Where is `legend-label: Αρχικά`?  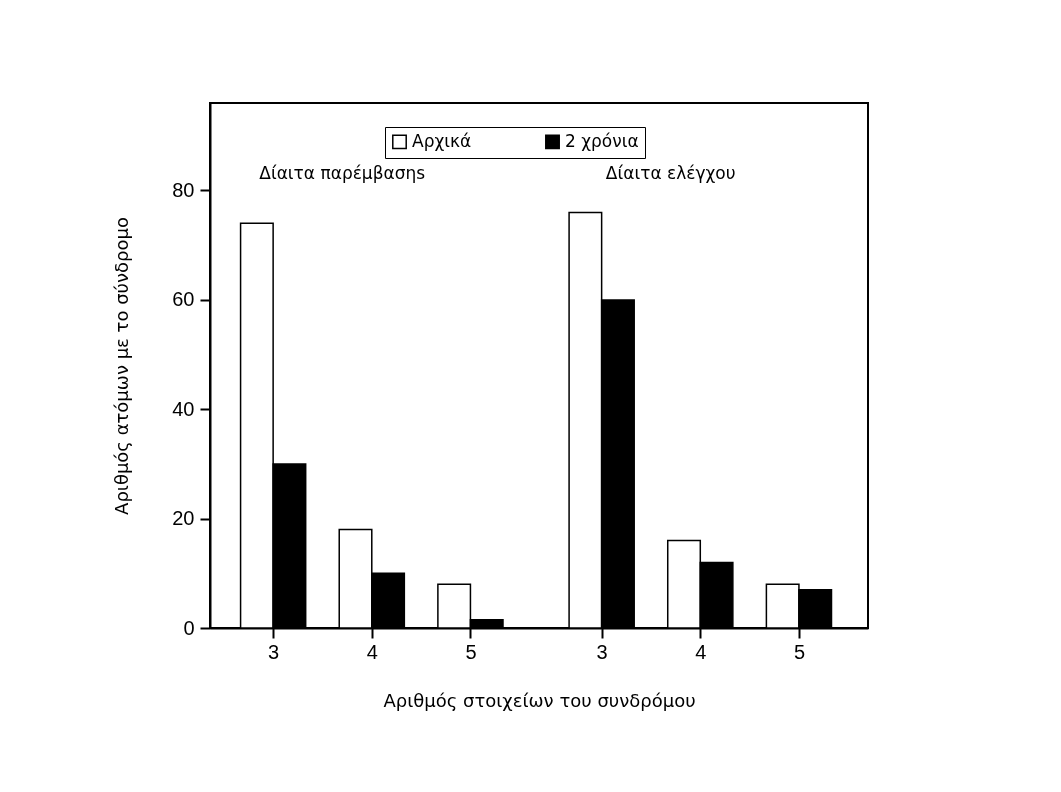 legend-label: Αρχικά is located at coordinates (442, 140).